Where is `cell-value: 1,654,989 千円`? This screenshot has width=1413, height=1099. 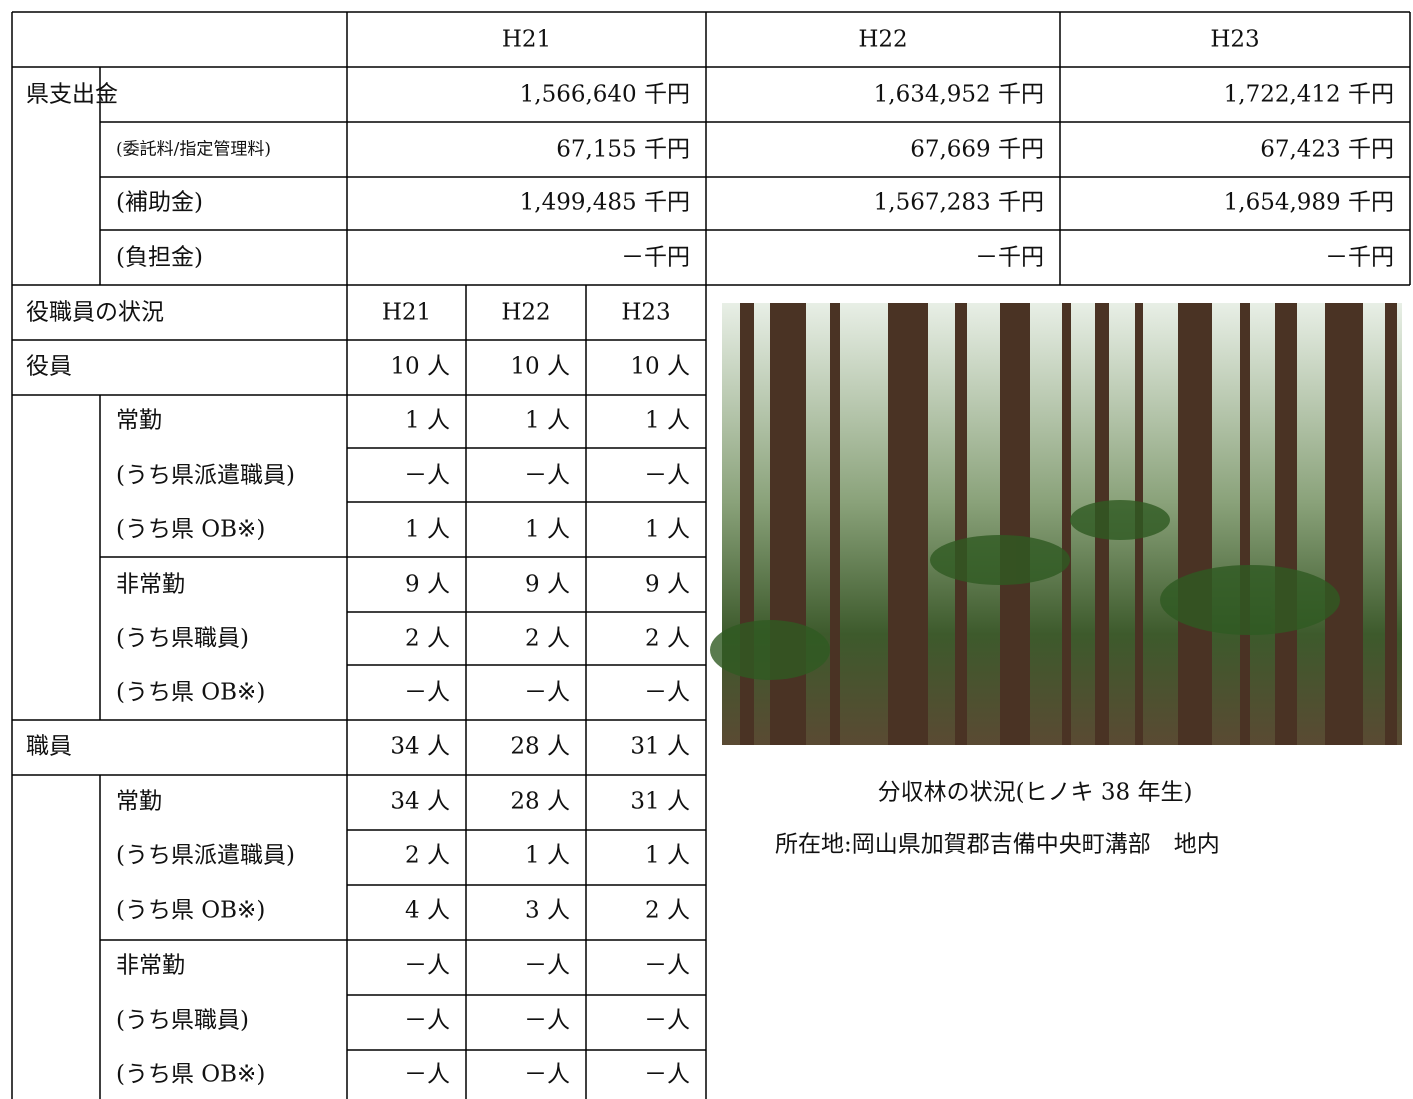
cell-value: 1,654,989 千円 is located at coordinates (1308, 202).